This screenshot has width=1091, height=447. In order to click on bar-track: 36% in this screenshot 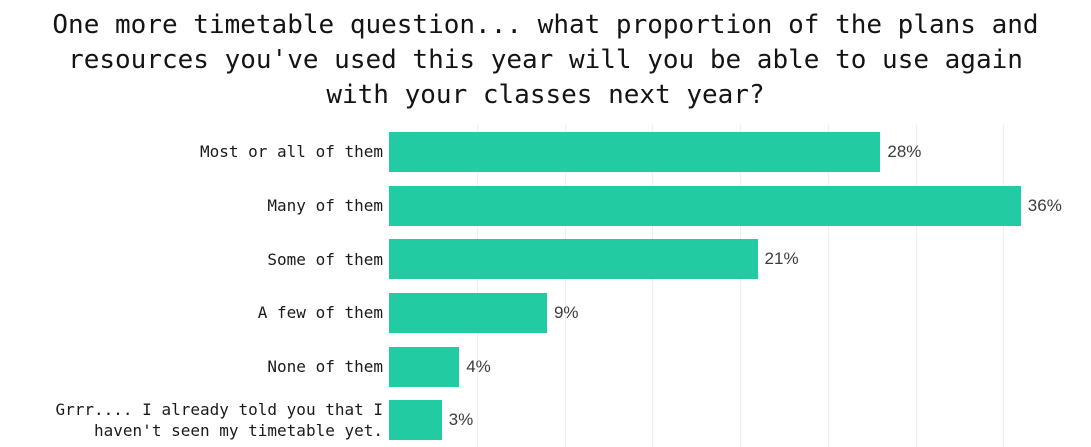, I will do `click(740, 206)`.